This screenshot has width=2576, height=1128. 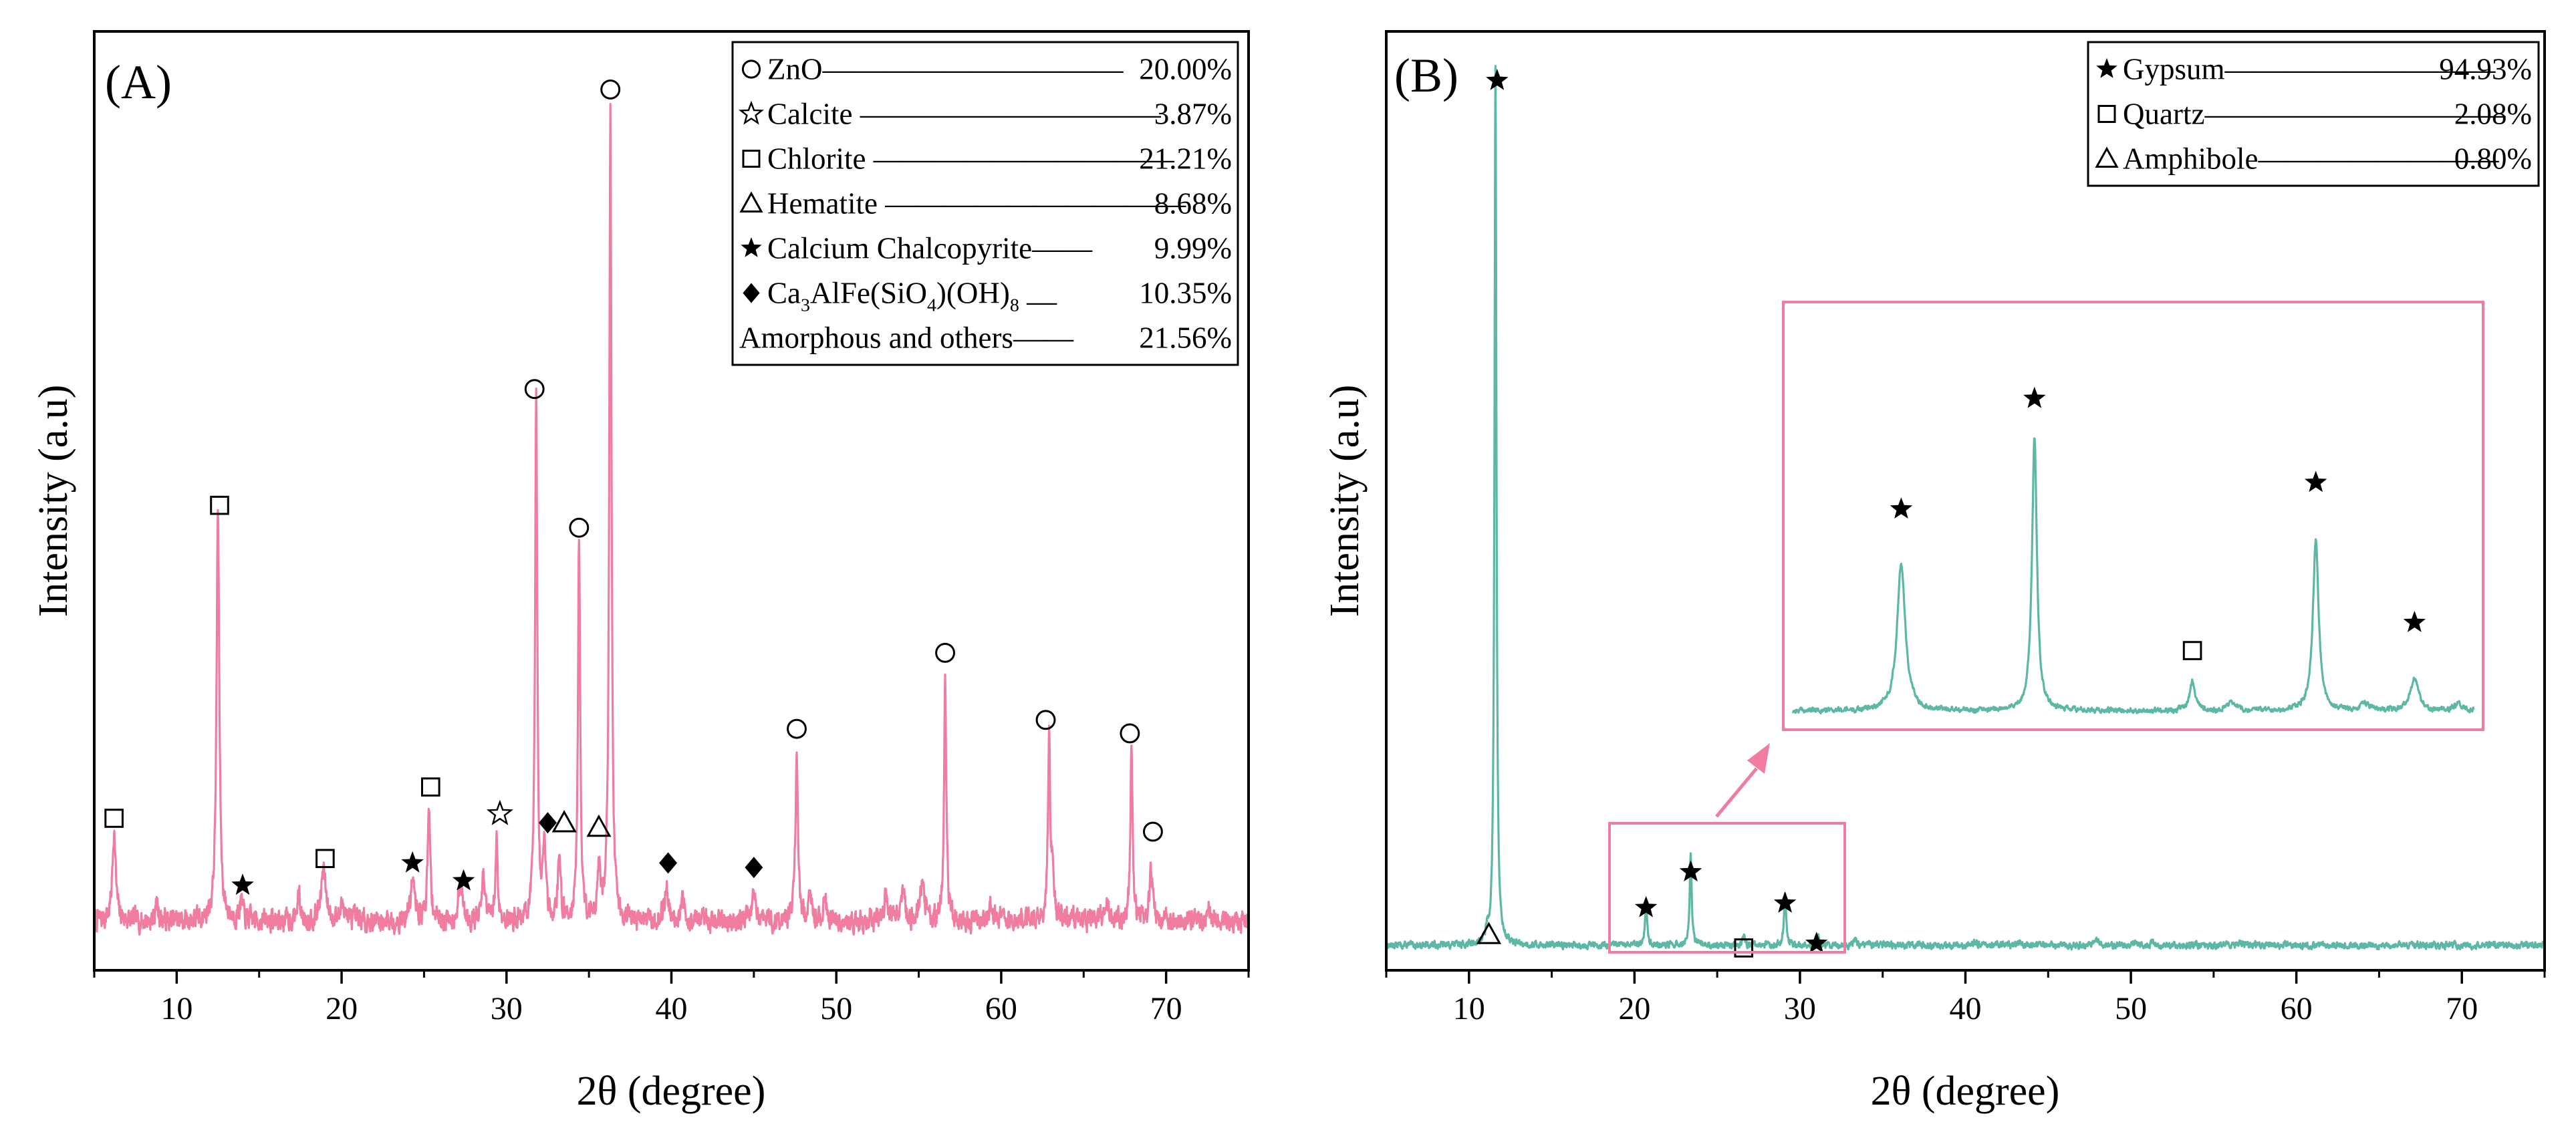 I want to click on legend-entry-label: Gypsum—————————, so click(x=2309, y=69).